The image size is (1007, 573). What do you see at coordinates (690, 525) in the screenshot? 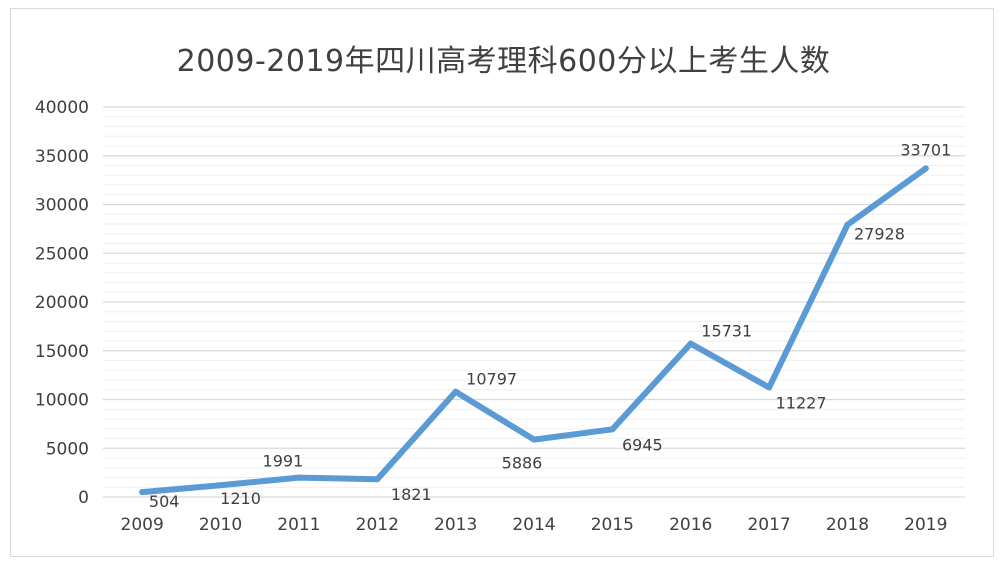
I see `x-tick-label: 2016` at bounding box center [690, 525].